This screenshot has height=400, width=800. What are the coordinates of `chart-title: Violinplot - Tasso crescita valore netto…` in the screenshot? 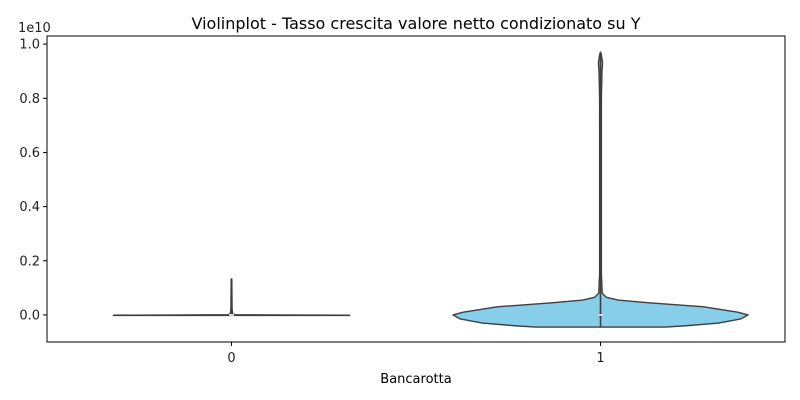 It's located at (415, 23).